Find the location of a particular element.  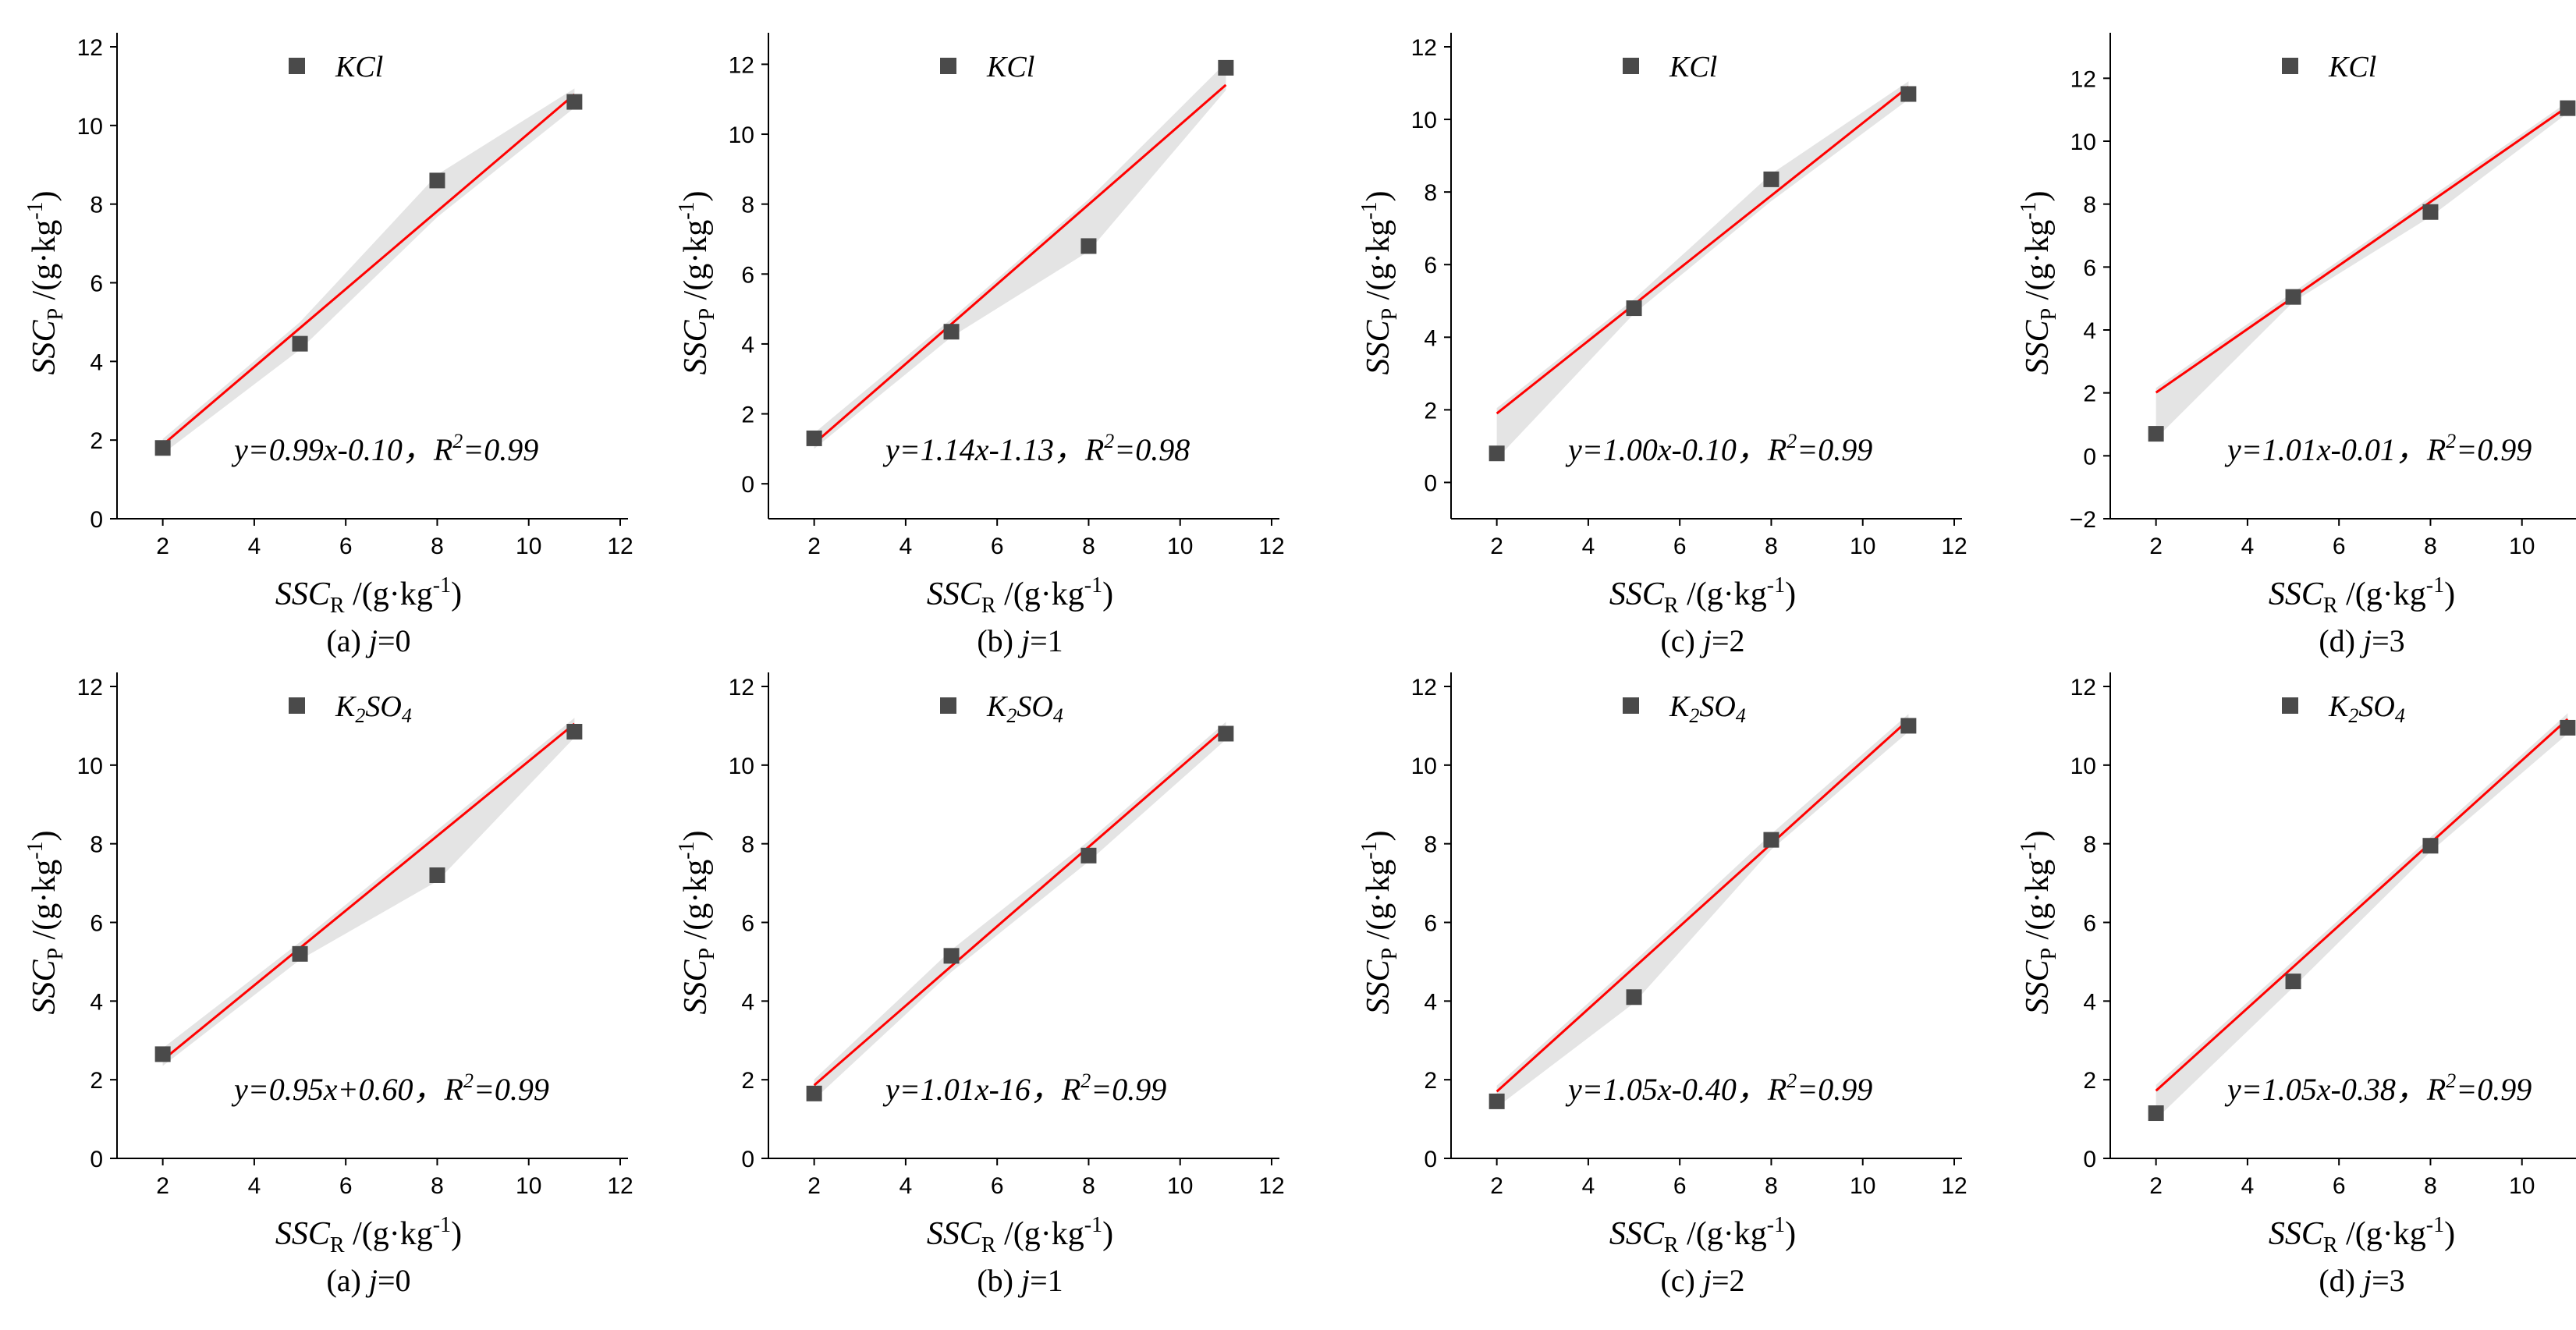

regression-equation: y=1.01x-0.01，R2=0.99 is located at coordinates (2378, 448).